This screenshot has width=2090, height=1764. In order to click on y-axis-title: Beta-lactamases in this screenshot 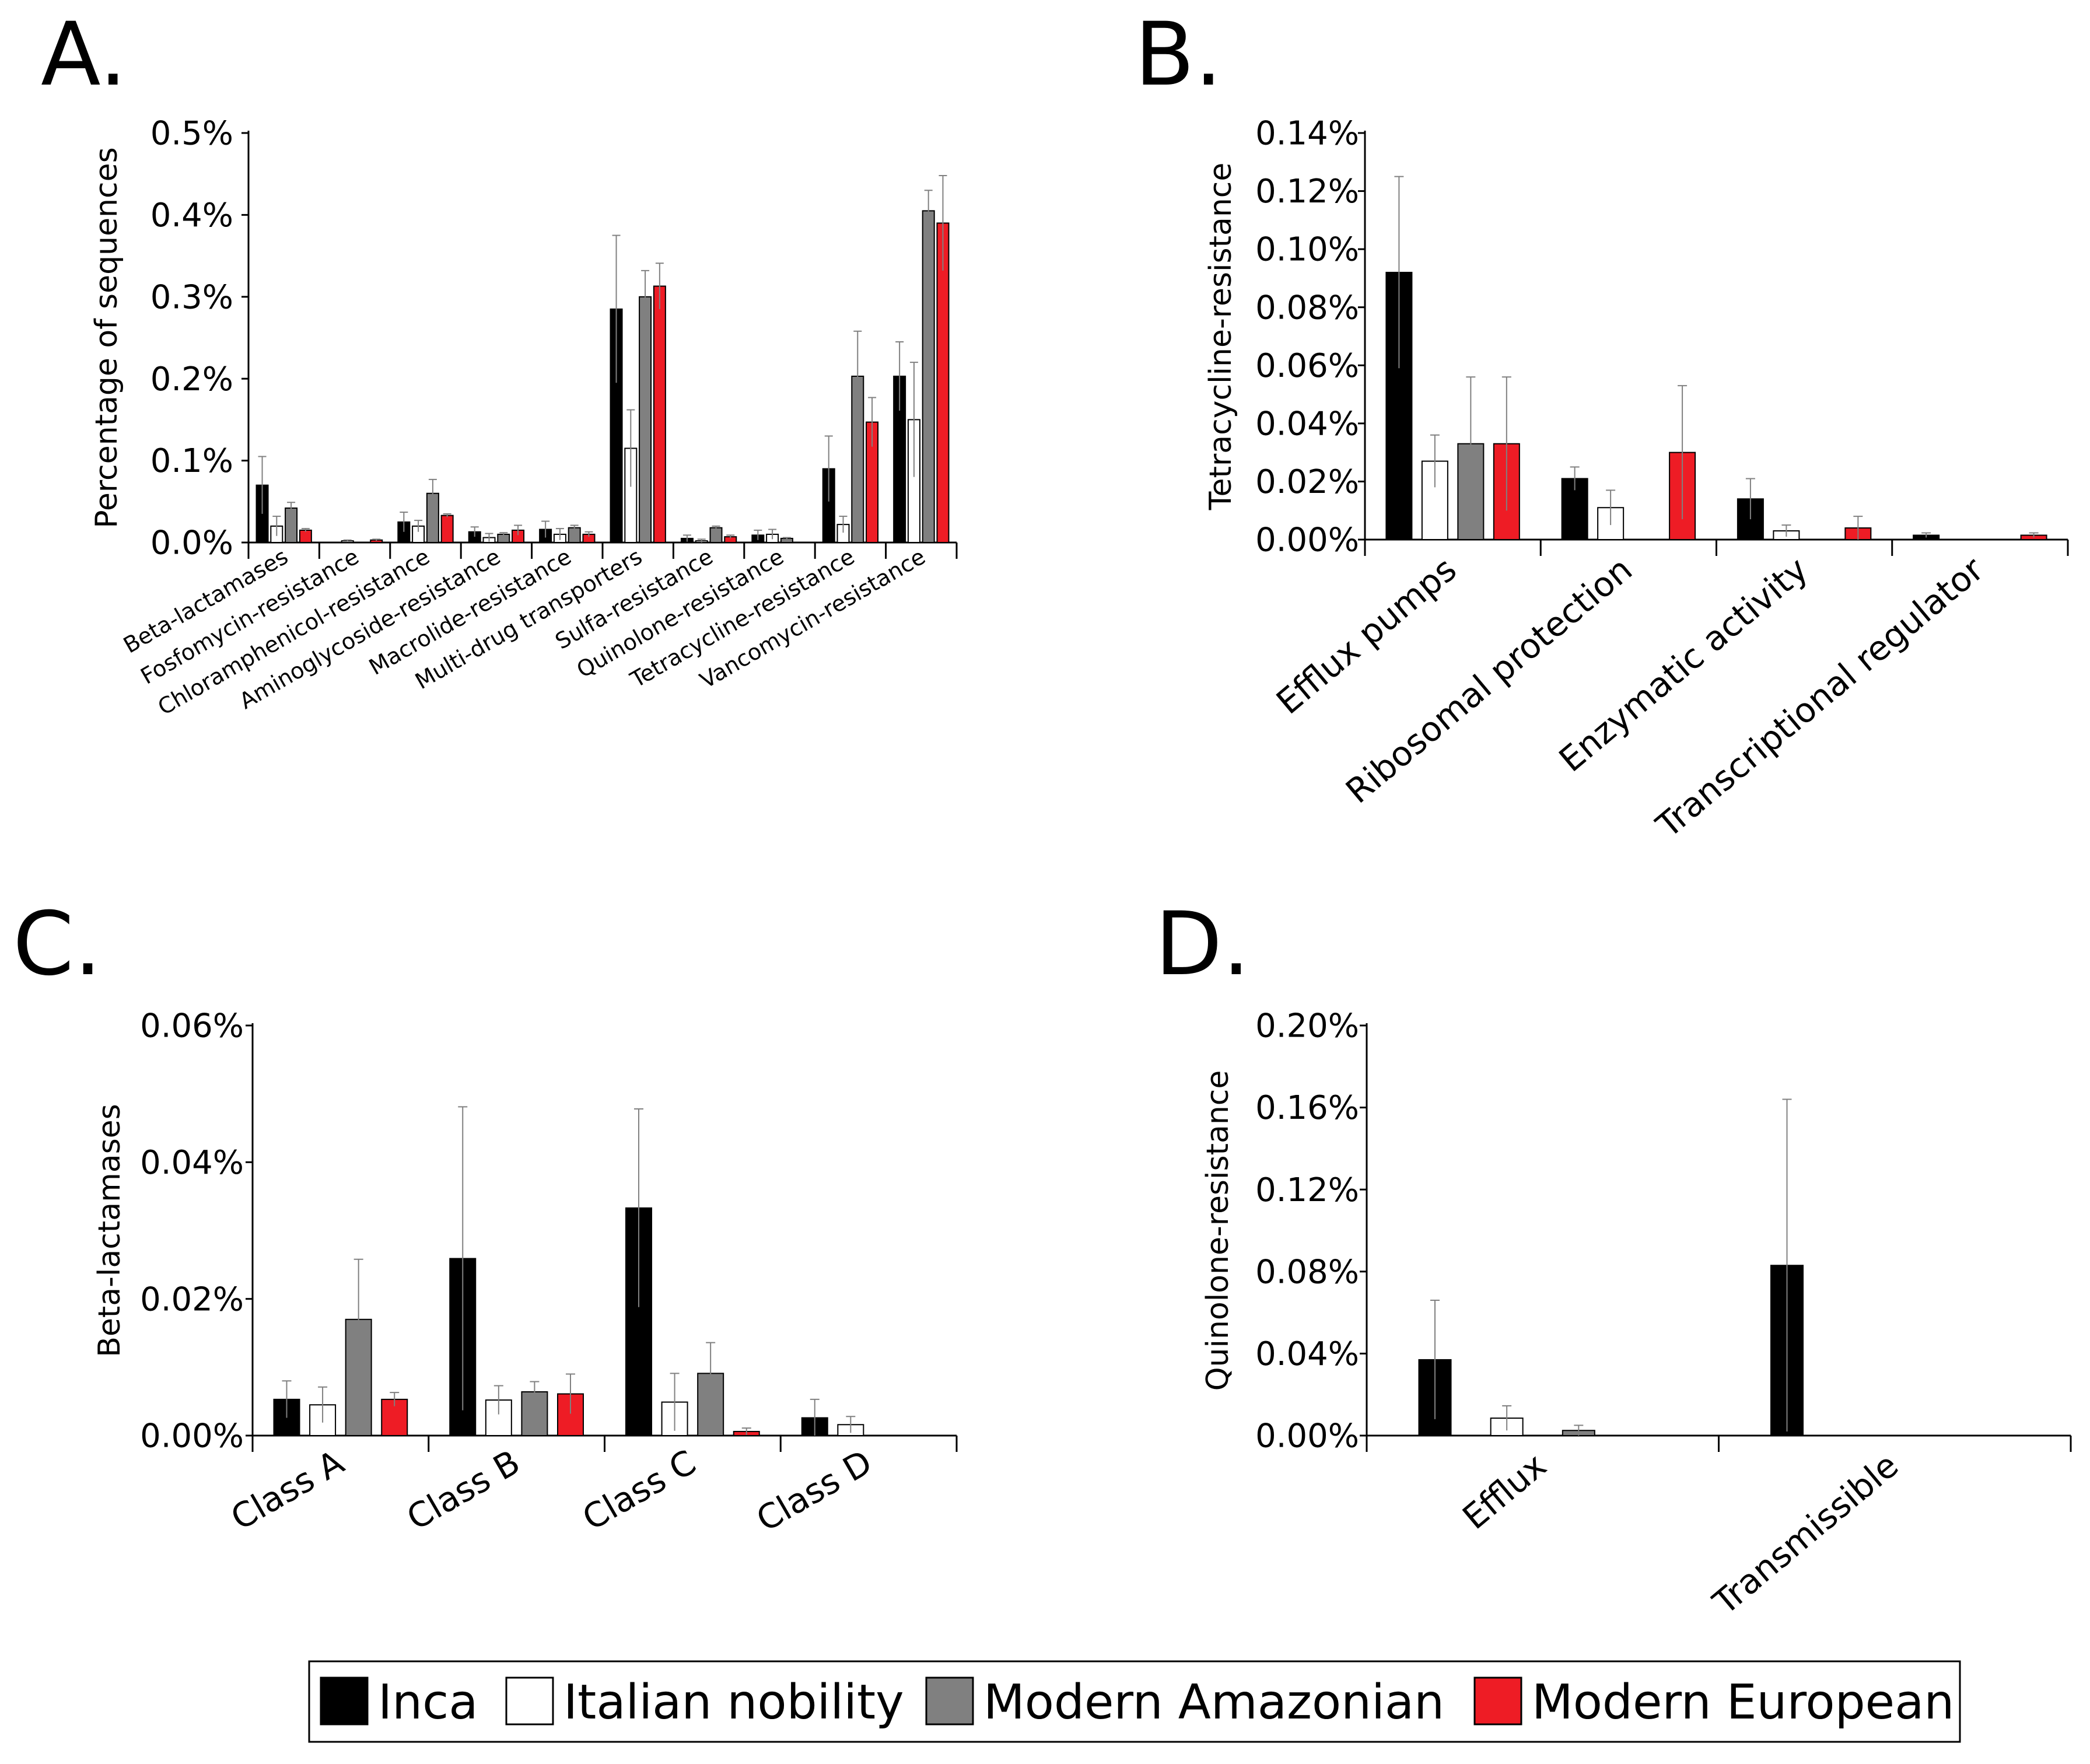, I will do `click(109, 1230)`.